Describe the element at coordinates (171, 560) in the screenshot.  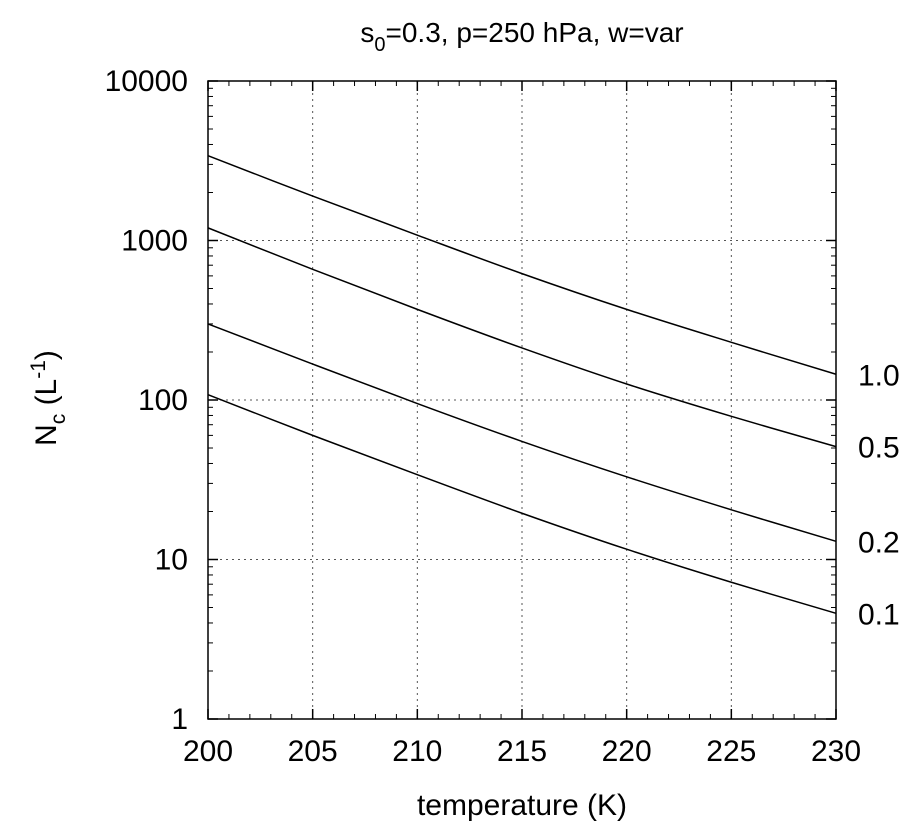
I see `y-tick-label: 10` at that location.